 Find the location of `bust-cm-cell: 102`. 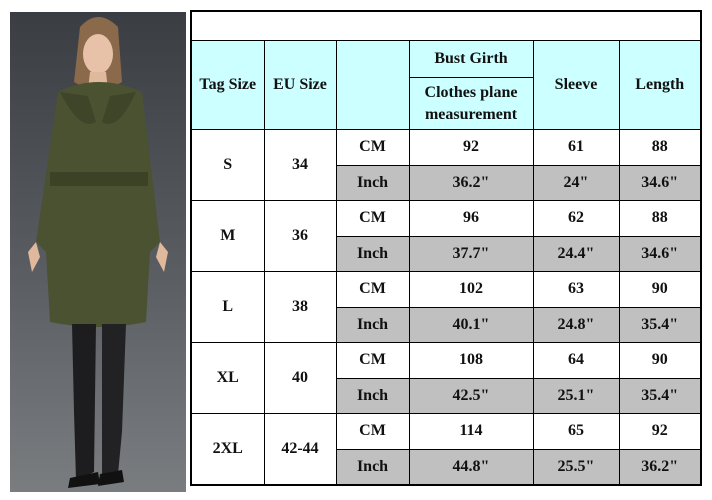

bust-cm-cell: 102 is located at coordinates (471, 289).